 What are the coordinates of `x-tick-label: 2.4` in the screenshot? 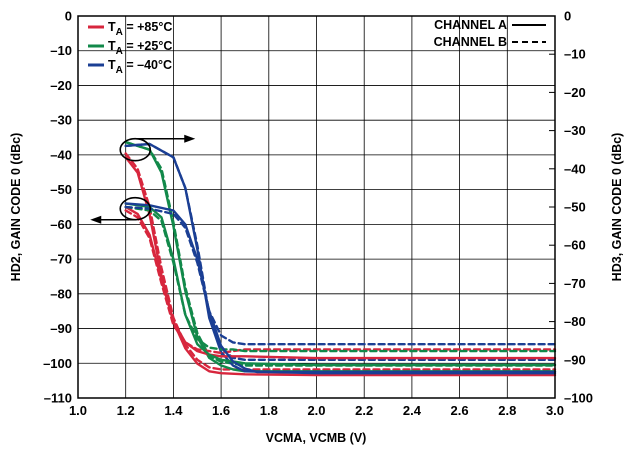 It's located at (412, 410).